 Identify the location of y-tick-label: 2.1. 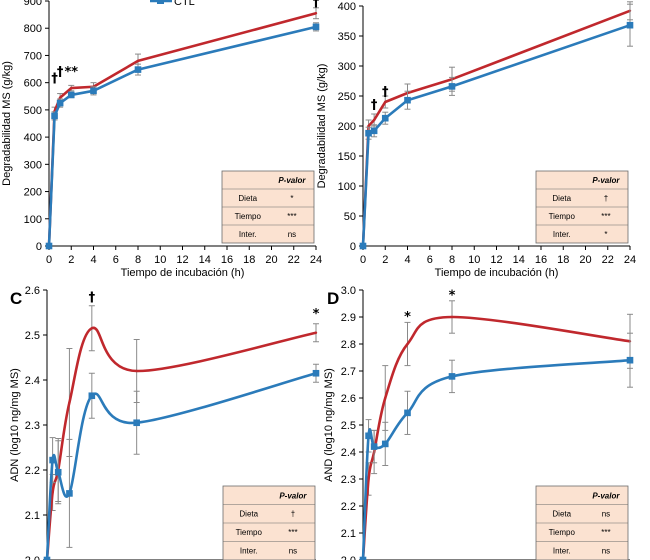
(348, 534).